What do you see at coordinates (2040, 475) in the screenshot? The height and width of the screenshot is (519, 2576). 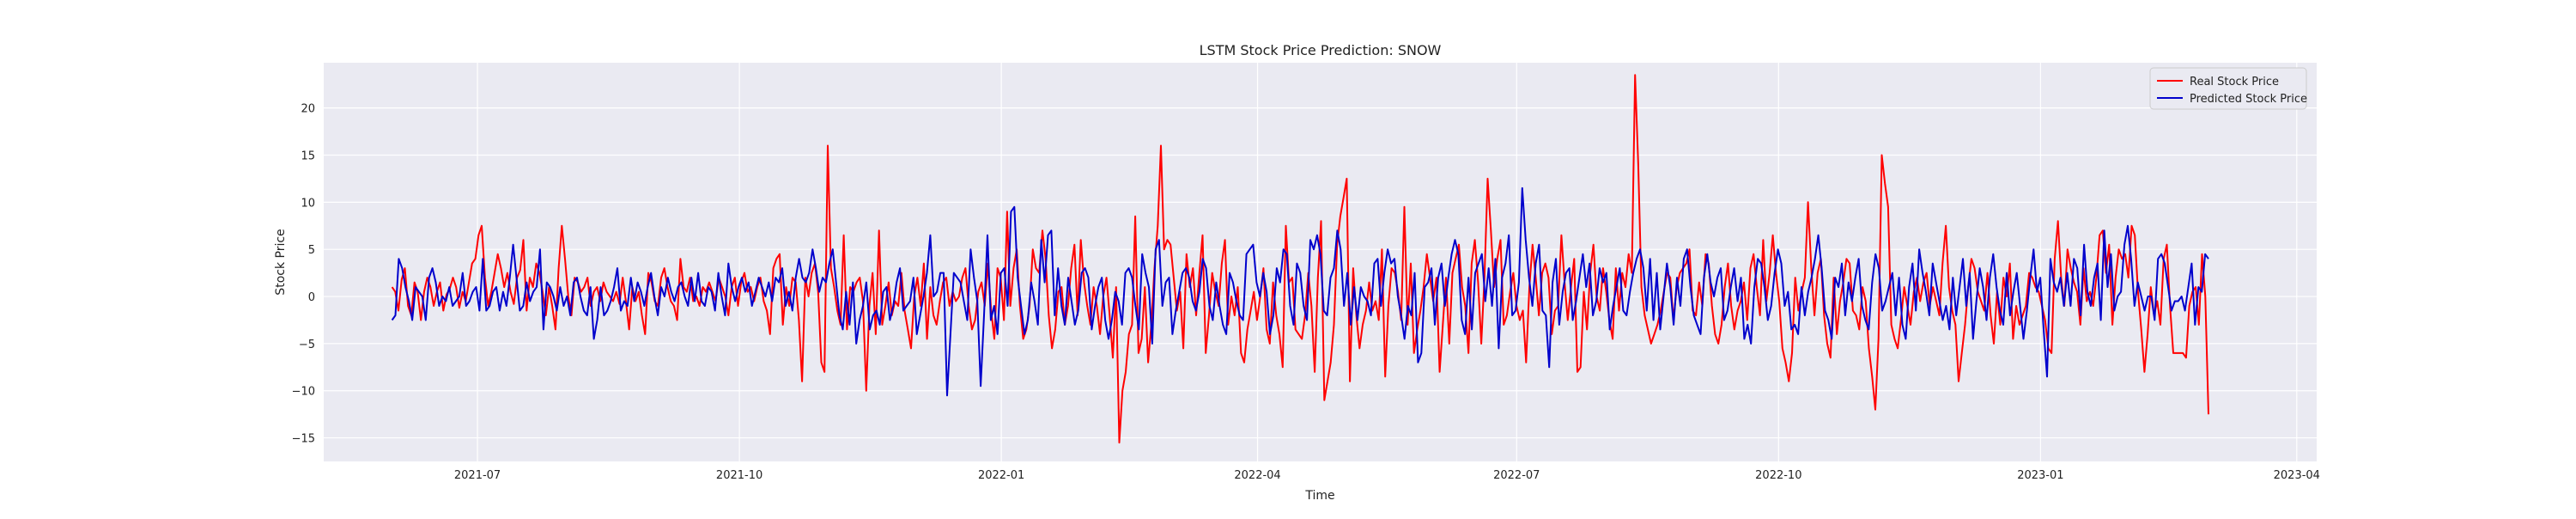 I see `x-tick-label: 2023-01` at bounding box center [2040, 475].